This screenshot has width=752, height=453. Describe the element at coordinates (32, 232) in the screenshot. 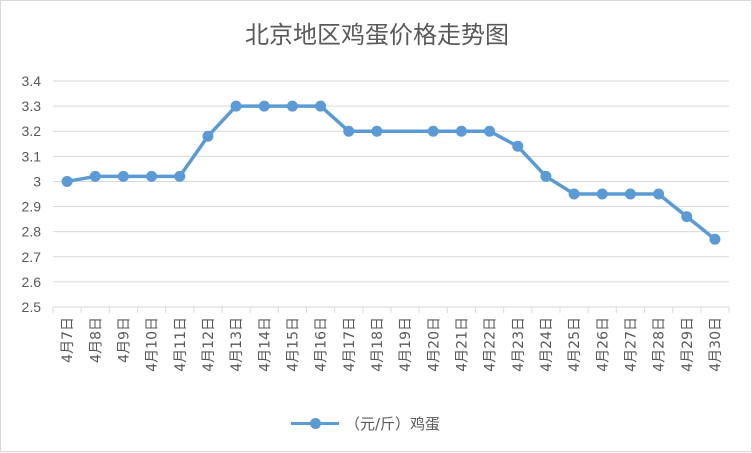

I see `y-tick-label: 2.8` at that location.